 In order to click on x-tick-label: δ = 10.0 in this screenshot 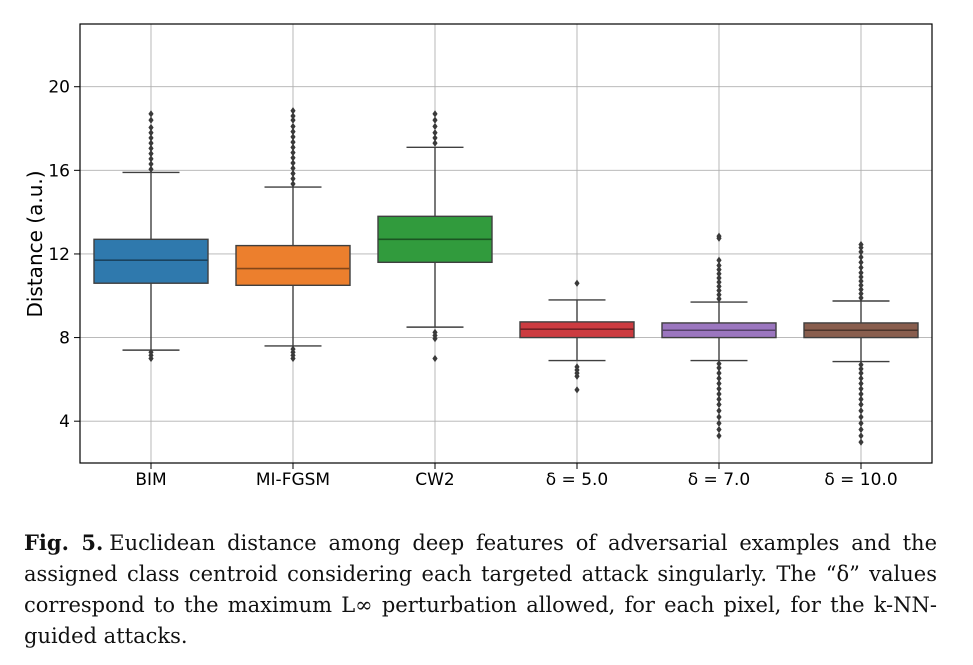, I will do `click(860, 480)`.